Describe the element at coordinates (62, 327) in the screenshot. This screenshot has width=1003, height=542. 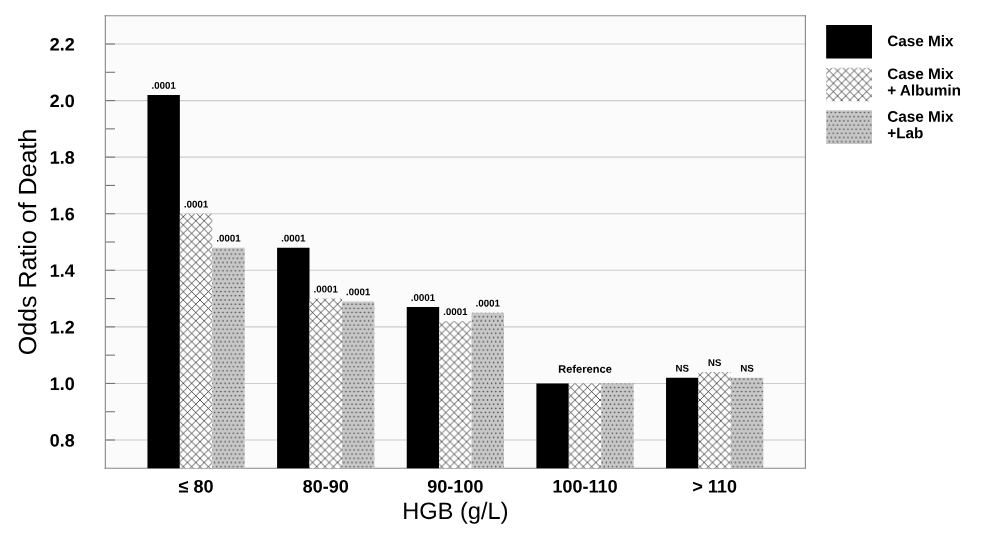
I see `y-tick-label: 1.2` at that location.